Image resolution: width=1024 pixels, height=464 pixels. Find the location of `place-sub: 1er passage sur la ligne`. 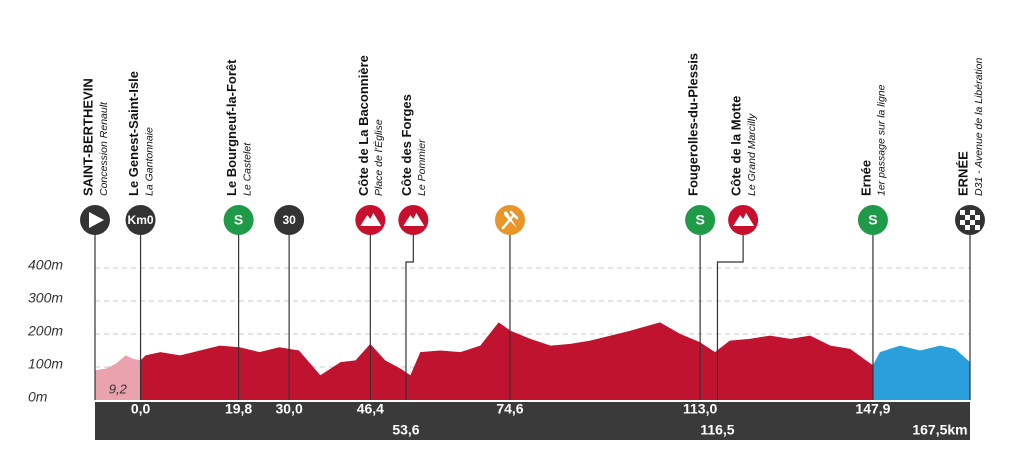

place-sub: 1er passage sur la ligne is located at coordinates (882, 140).